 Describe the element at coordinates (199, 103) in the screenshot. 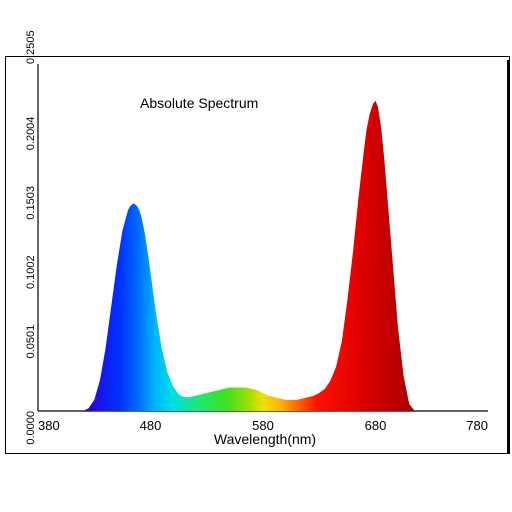

I see `chart-title: Absolute Spectrum` at that location.